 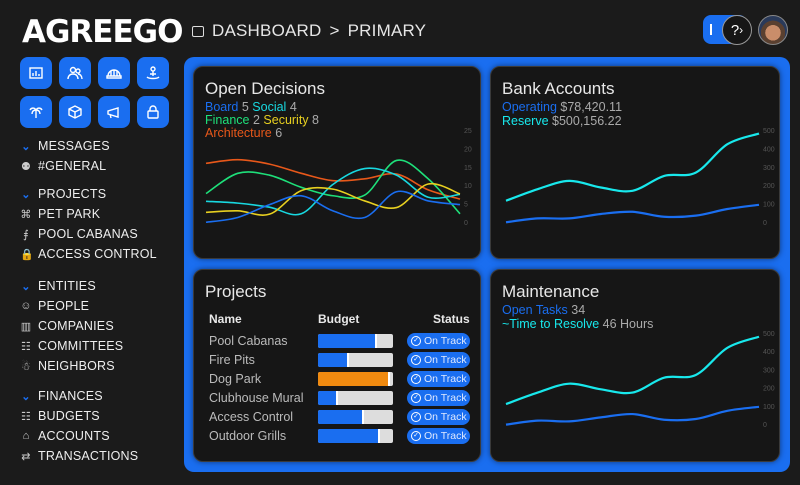 I want to click on legend-value: 5, so click(x=245, y=107).